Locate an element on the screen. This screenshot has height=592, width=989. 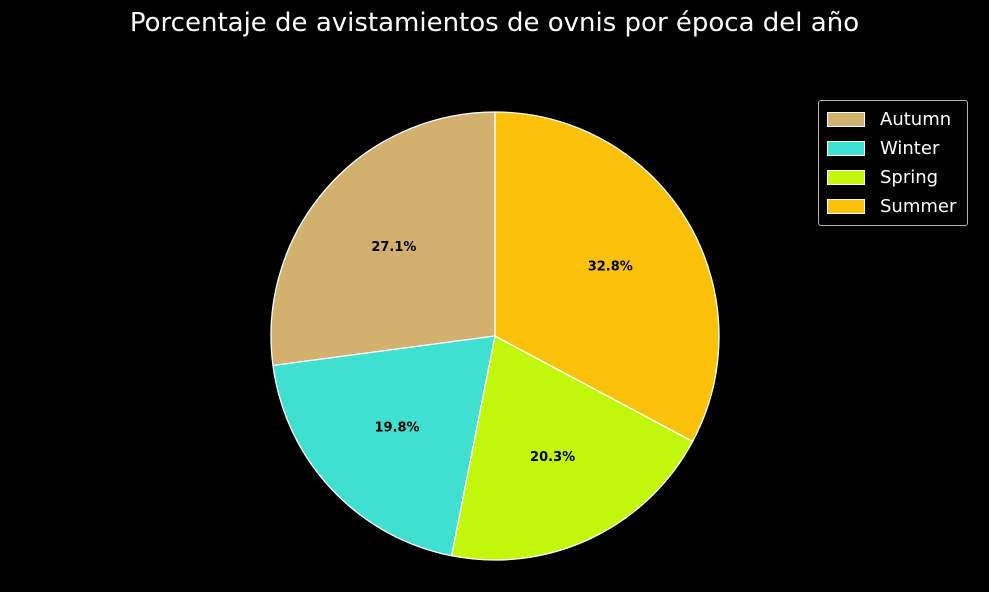
pie-slice-spring is located at coordinates (572, 448).